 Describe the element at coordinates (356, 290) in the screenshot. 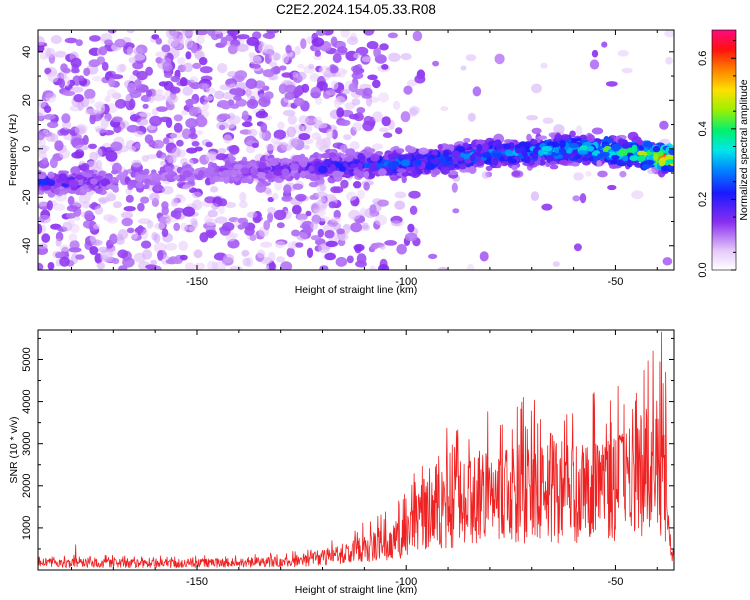

I see `spectrogram-xlabel: Height of straight line (km)` at that location.